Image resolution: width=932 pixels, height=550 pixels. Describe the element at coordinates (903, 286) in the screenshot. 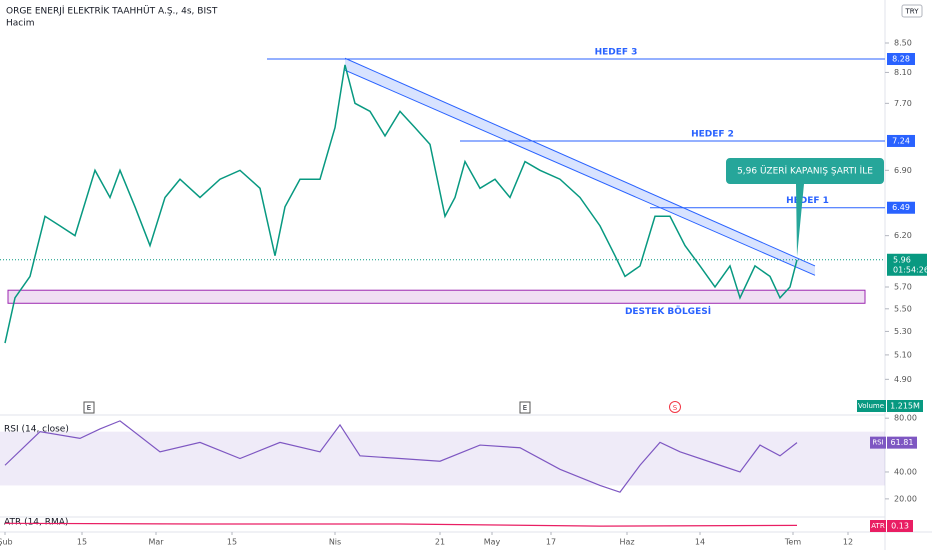

I see `y-tick-label: 5.70` at that location.